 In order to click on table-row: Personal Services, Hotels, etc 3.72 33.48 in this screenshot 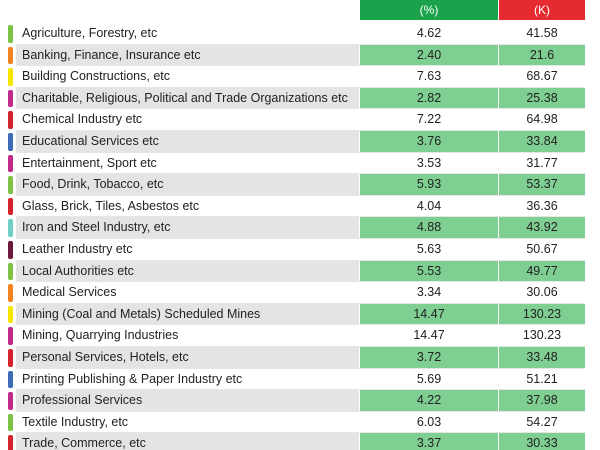, I will do `click(300, 357)`.